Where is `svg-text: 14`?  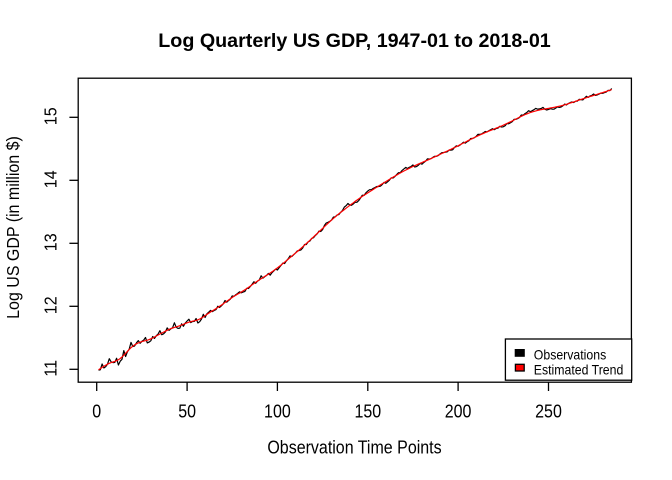 svg-text: 14 is located at coordinates (51, 179).